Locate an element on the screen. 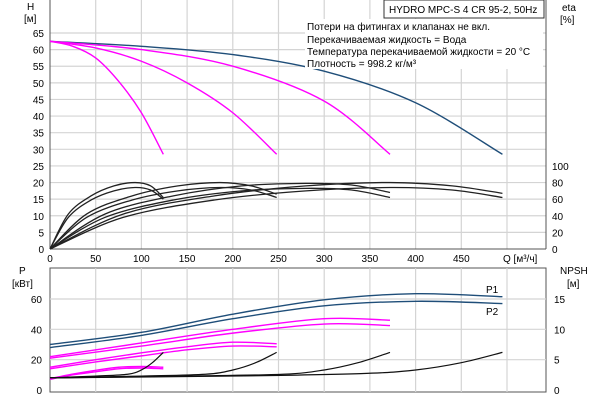 Image resolution: width=600 pixels, height=405 pixels. npsh-tick-label: 15 is located at coordinates (560, 300).